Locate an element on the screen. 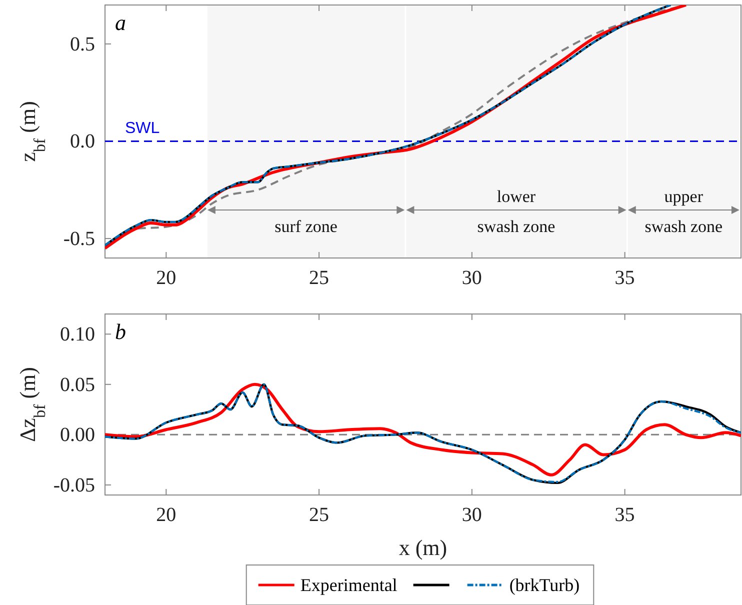 The image size is (742, 605). band-label: lower swash zone is located at coordinates (516, 211).